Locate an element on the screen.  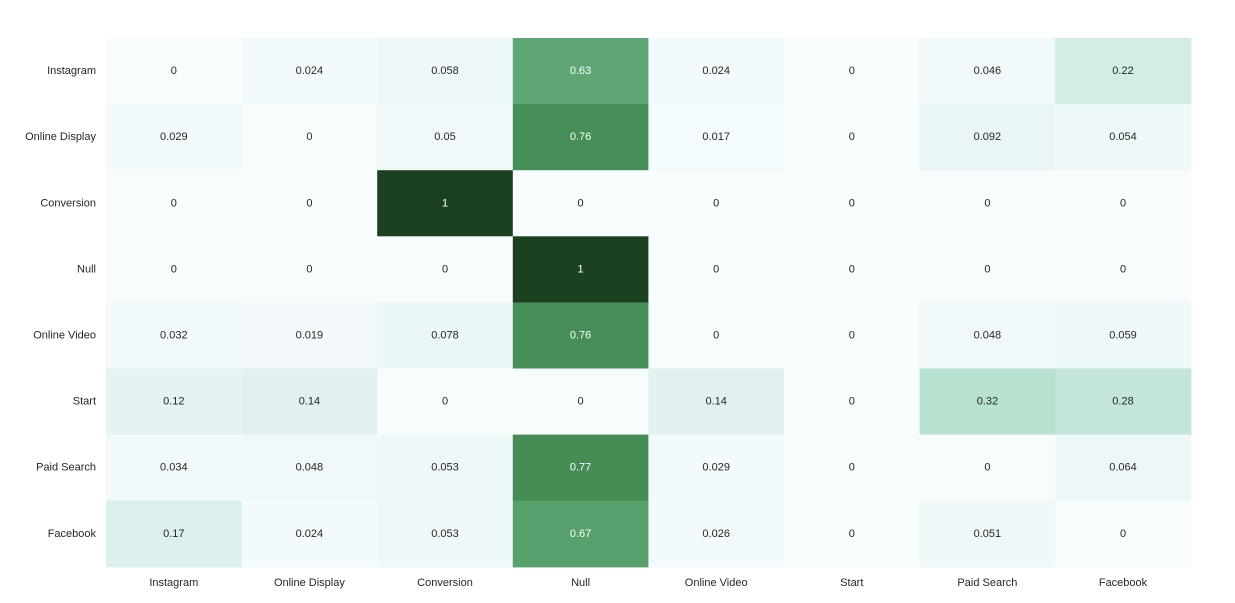
heatmap-cell-start-to-online-video is located at coordinates (716, 402).